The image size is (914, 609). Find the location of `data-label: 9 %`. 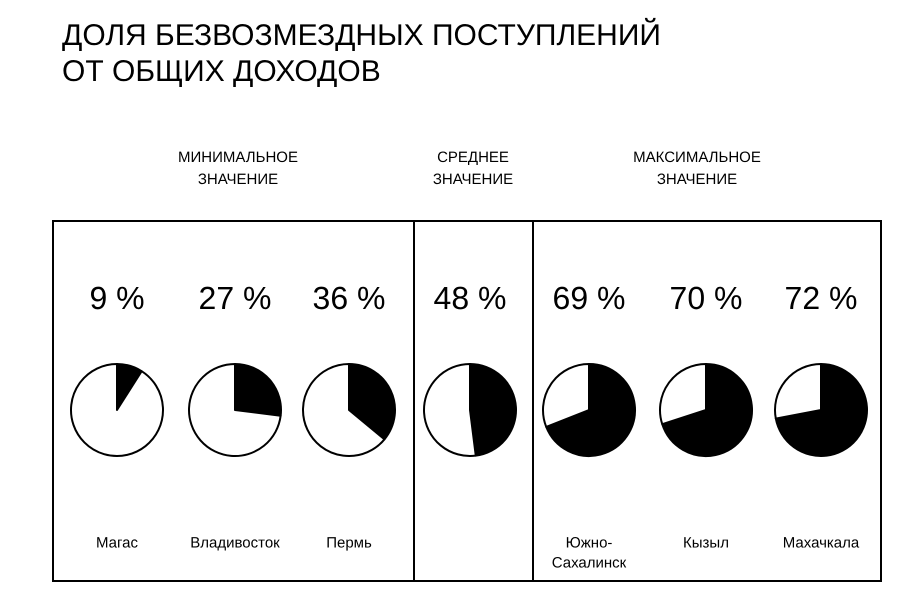

data-label: 9 % is located at coordinates (117, 298).